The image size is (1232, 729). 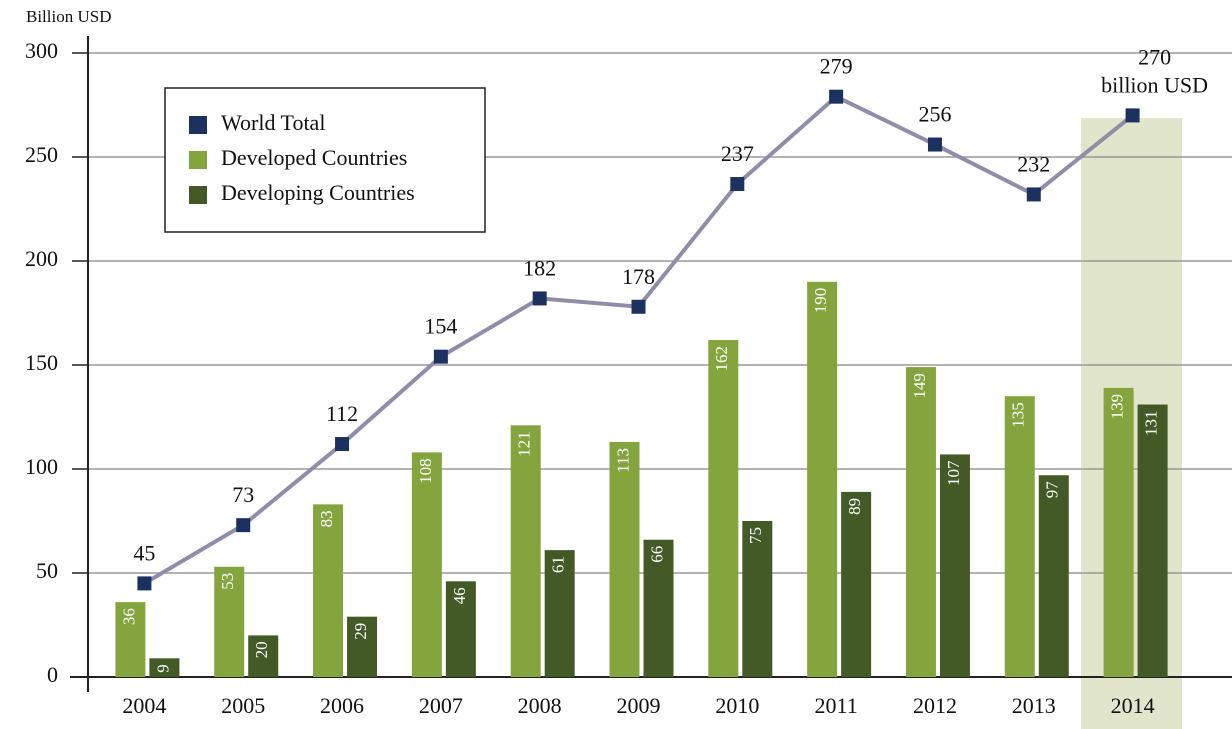 I want to click on bar-value-label: 61, so click(x=558, y=564).